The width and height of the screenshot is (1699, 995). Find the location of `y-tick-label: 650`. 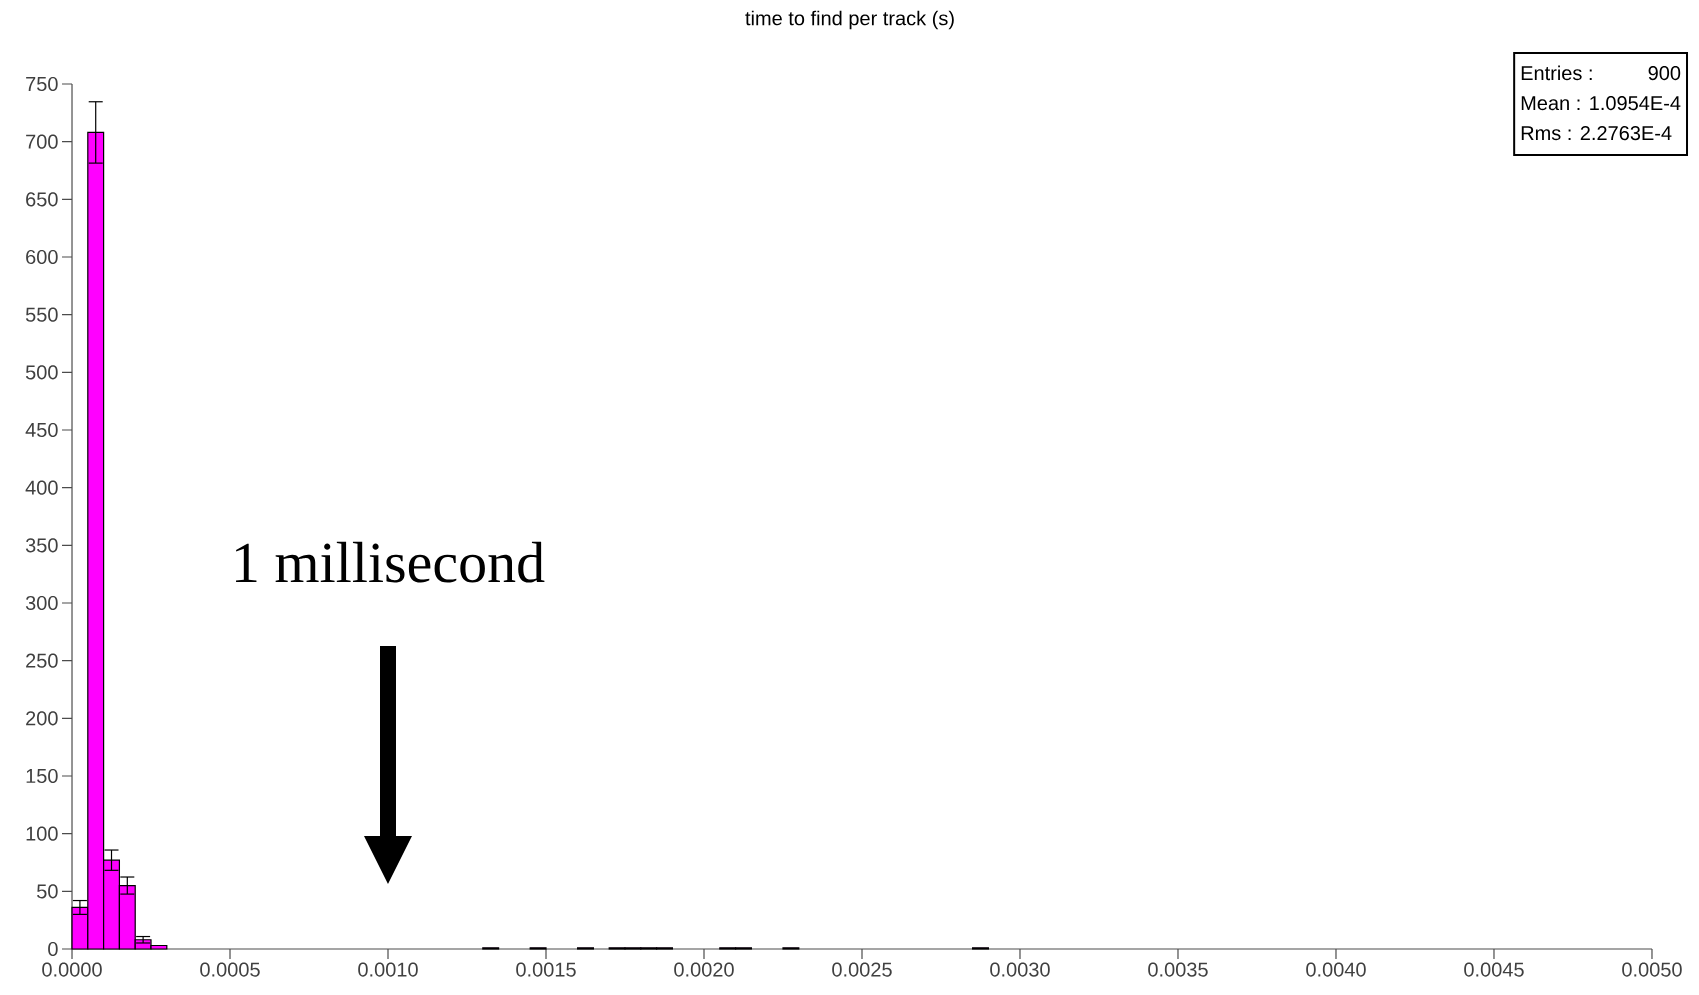

y-tick-label: 650 is located at coordinates (42, 199).